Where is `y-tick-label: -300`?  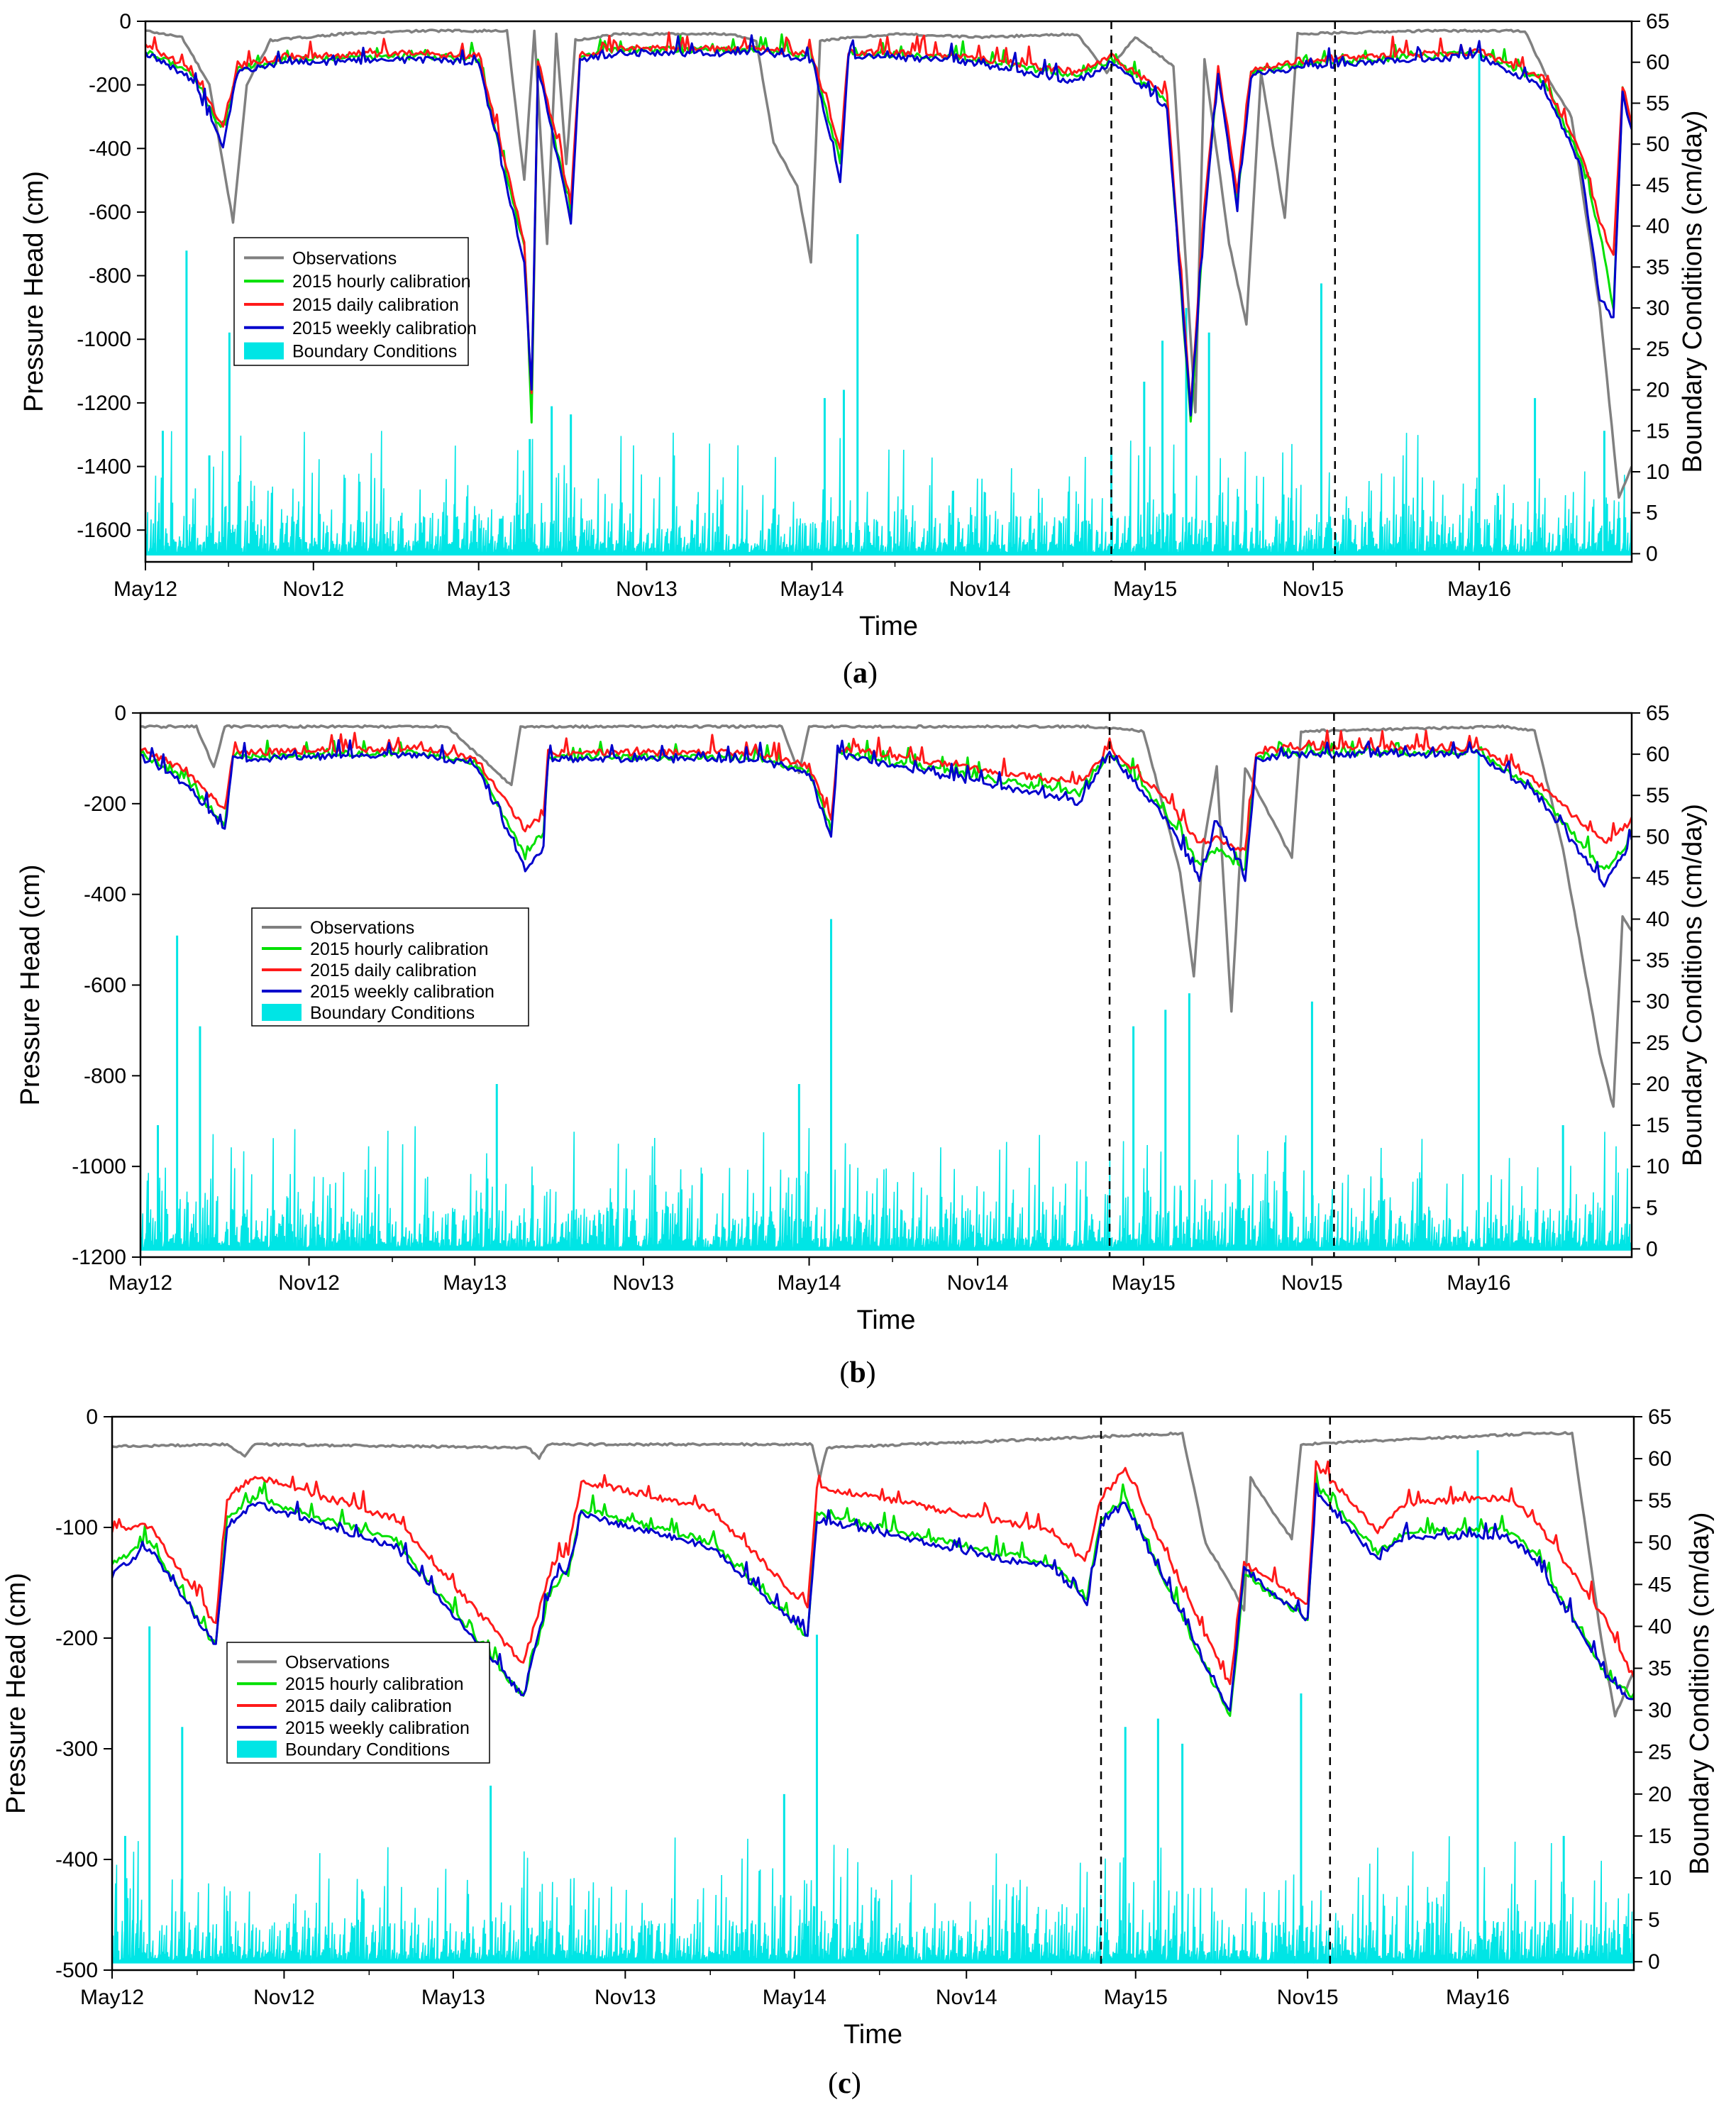
y-tick-label: -300 is located at coordinates (76, 1749).